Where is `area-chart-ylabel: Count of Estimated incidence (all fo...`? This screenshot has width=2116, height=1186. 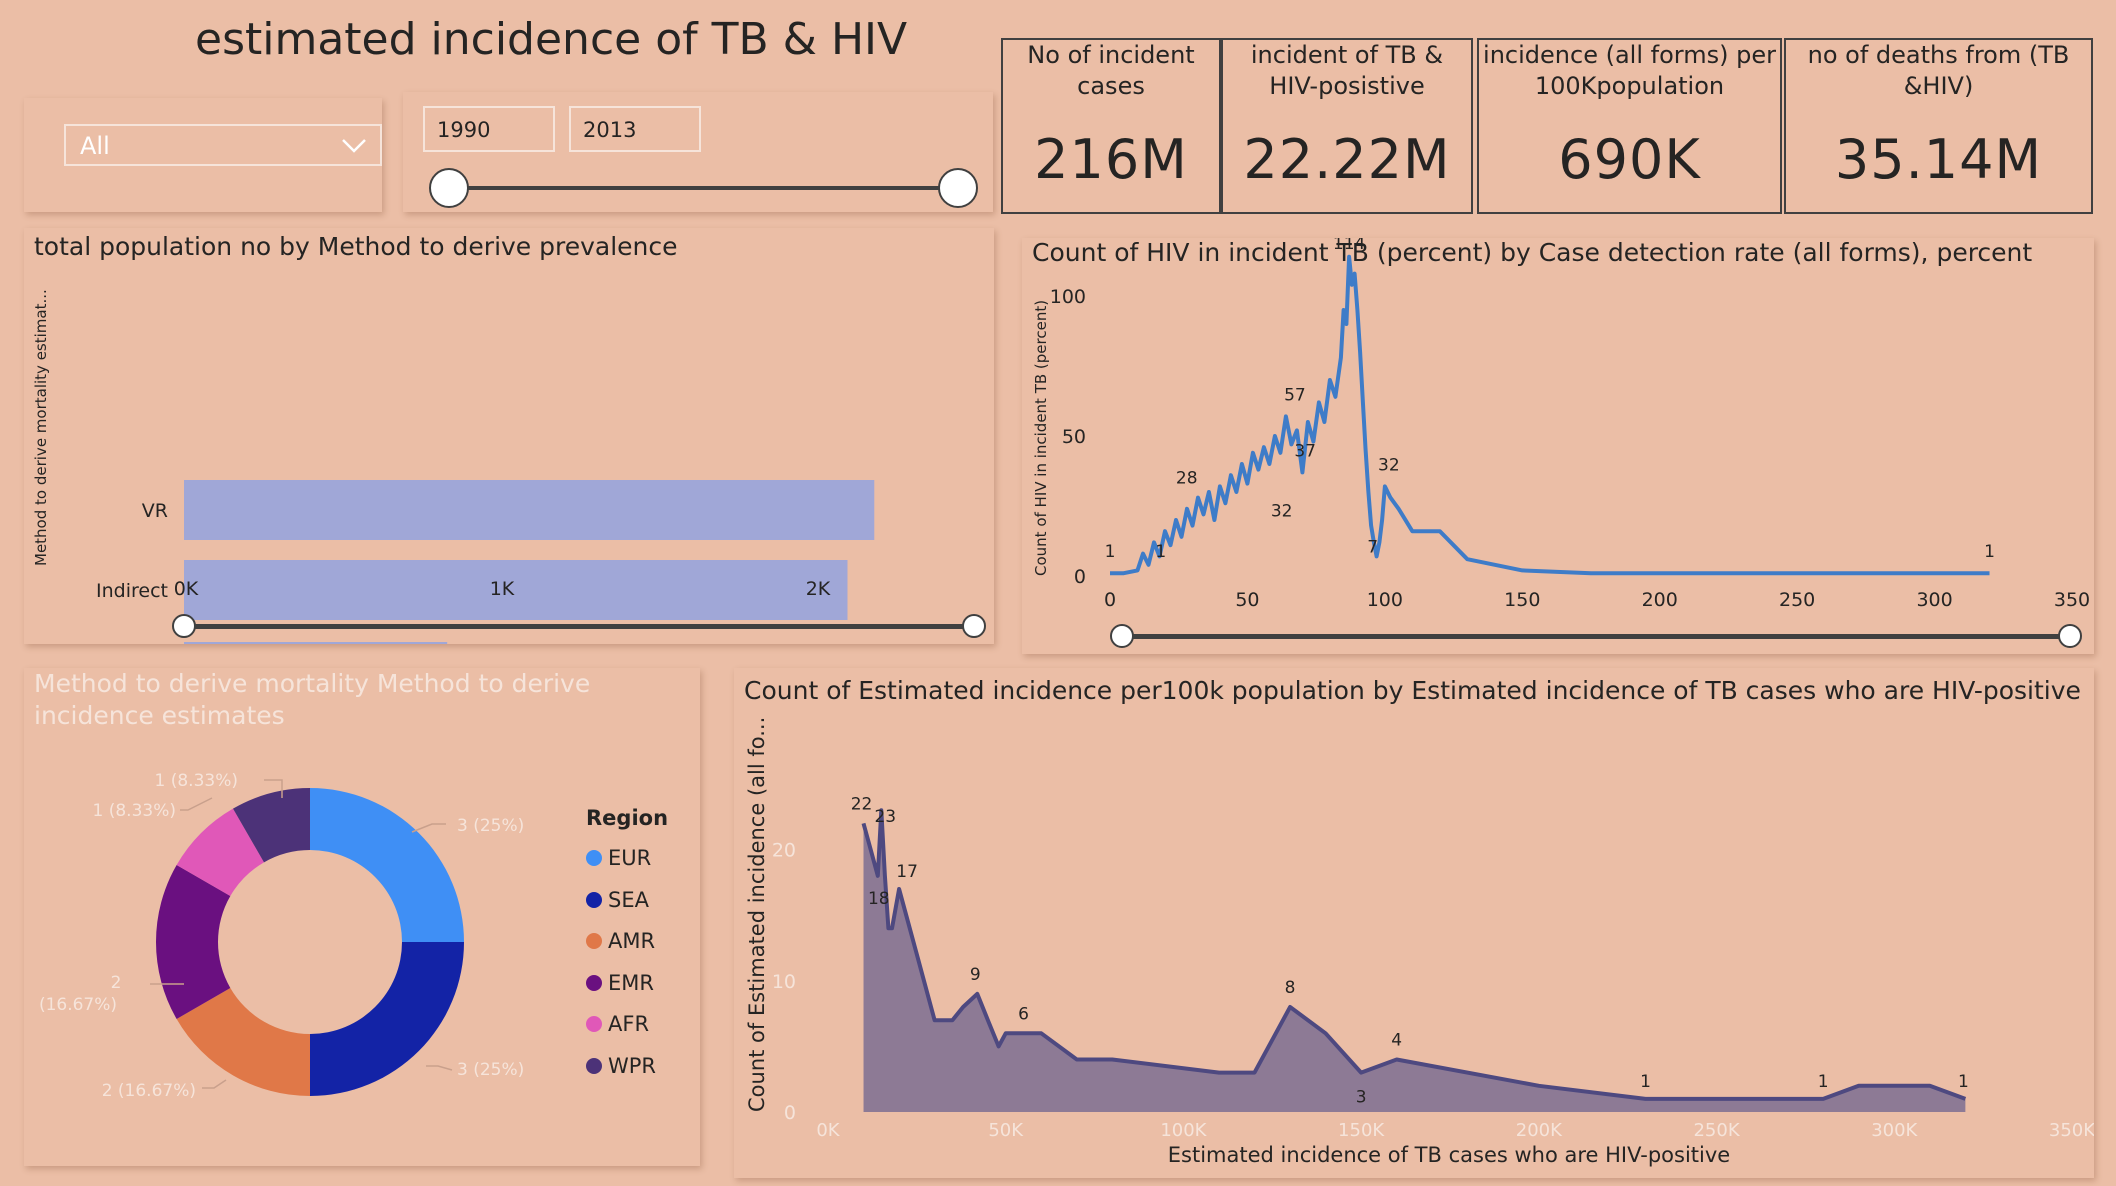 area-chart-ylabel: Count of Estimated incidence (all fo... is located at coordinates (757, 914).